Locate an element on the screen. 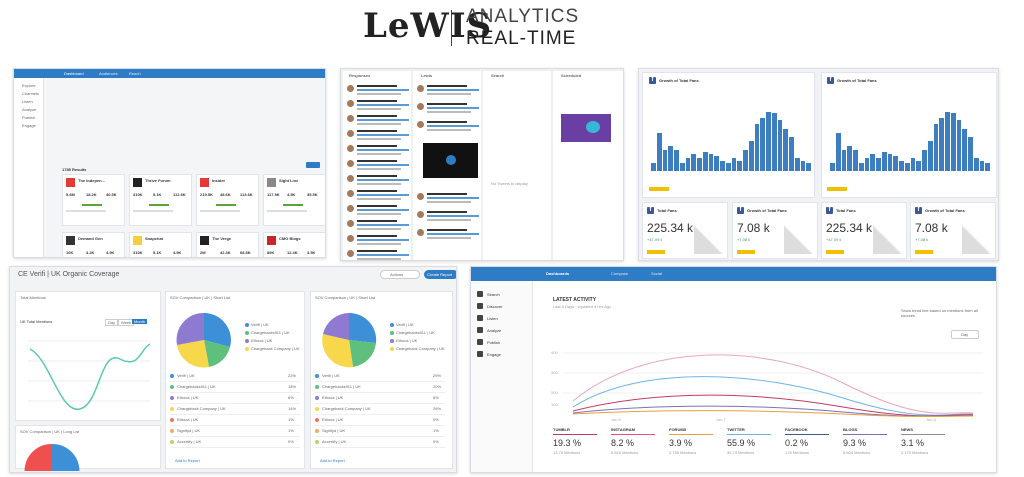  legend-label: Chargeback Company | UK is located at coordinates (275, 348).